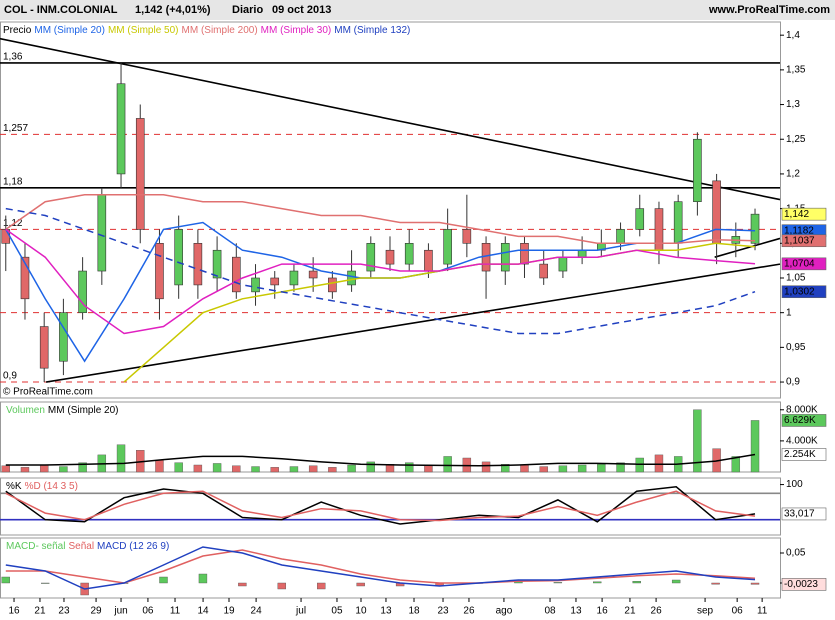  I want to click on legend-entry: MM (Simple 20), so click(83, 410).